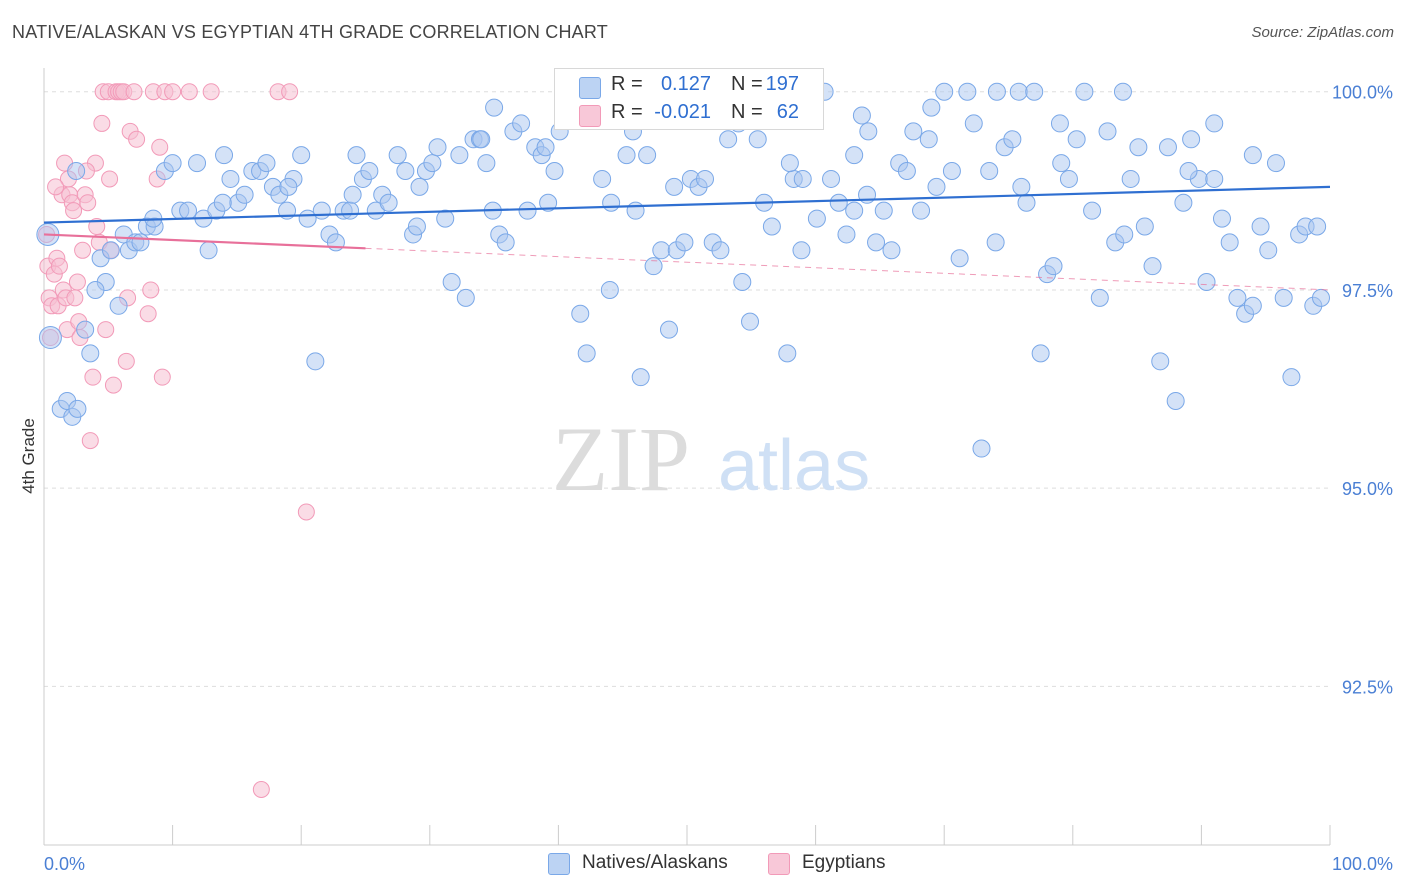 Image resolution: width=1406 pixels, height=892 pixels. I want to click on legend-label-natives: Natives/Alaskans, so click(655, 862).